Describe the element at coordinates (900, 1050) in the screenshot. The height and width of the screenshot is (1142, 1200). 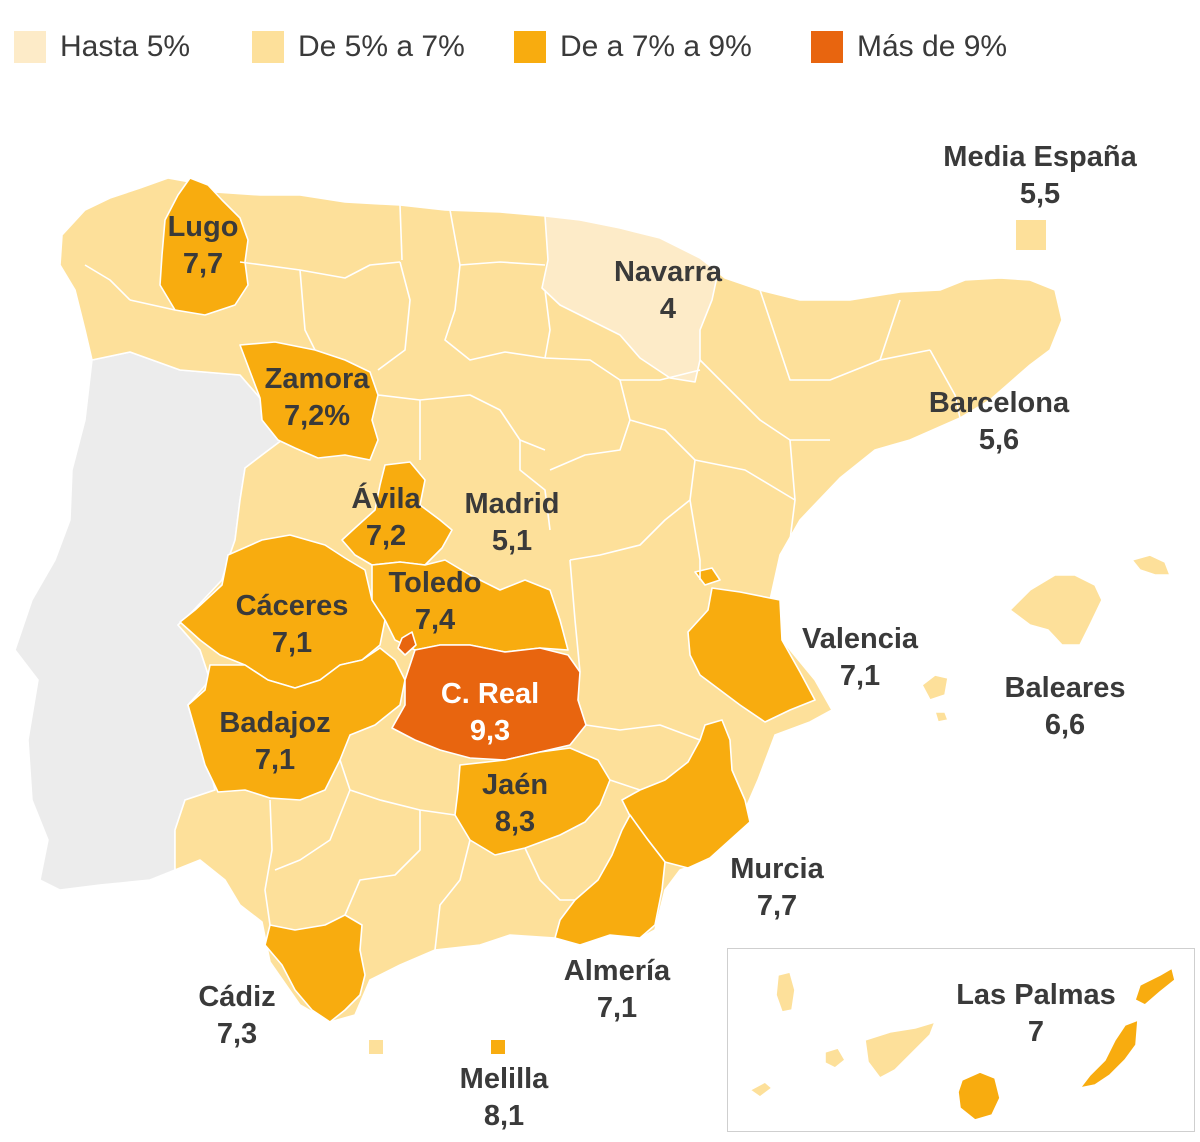
I see `tenerife-island` at that location.